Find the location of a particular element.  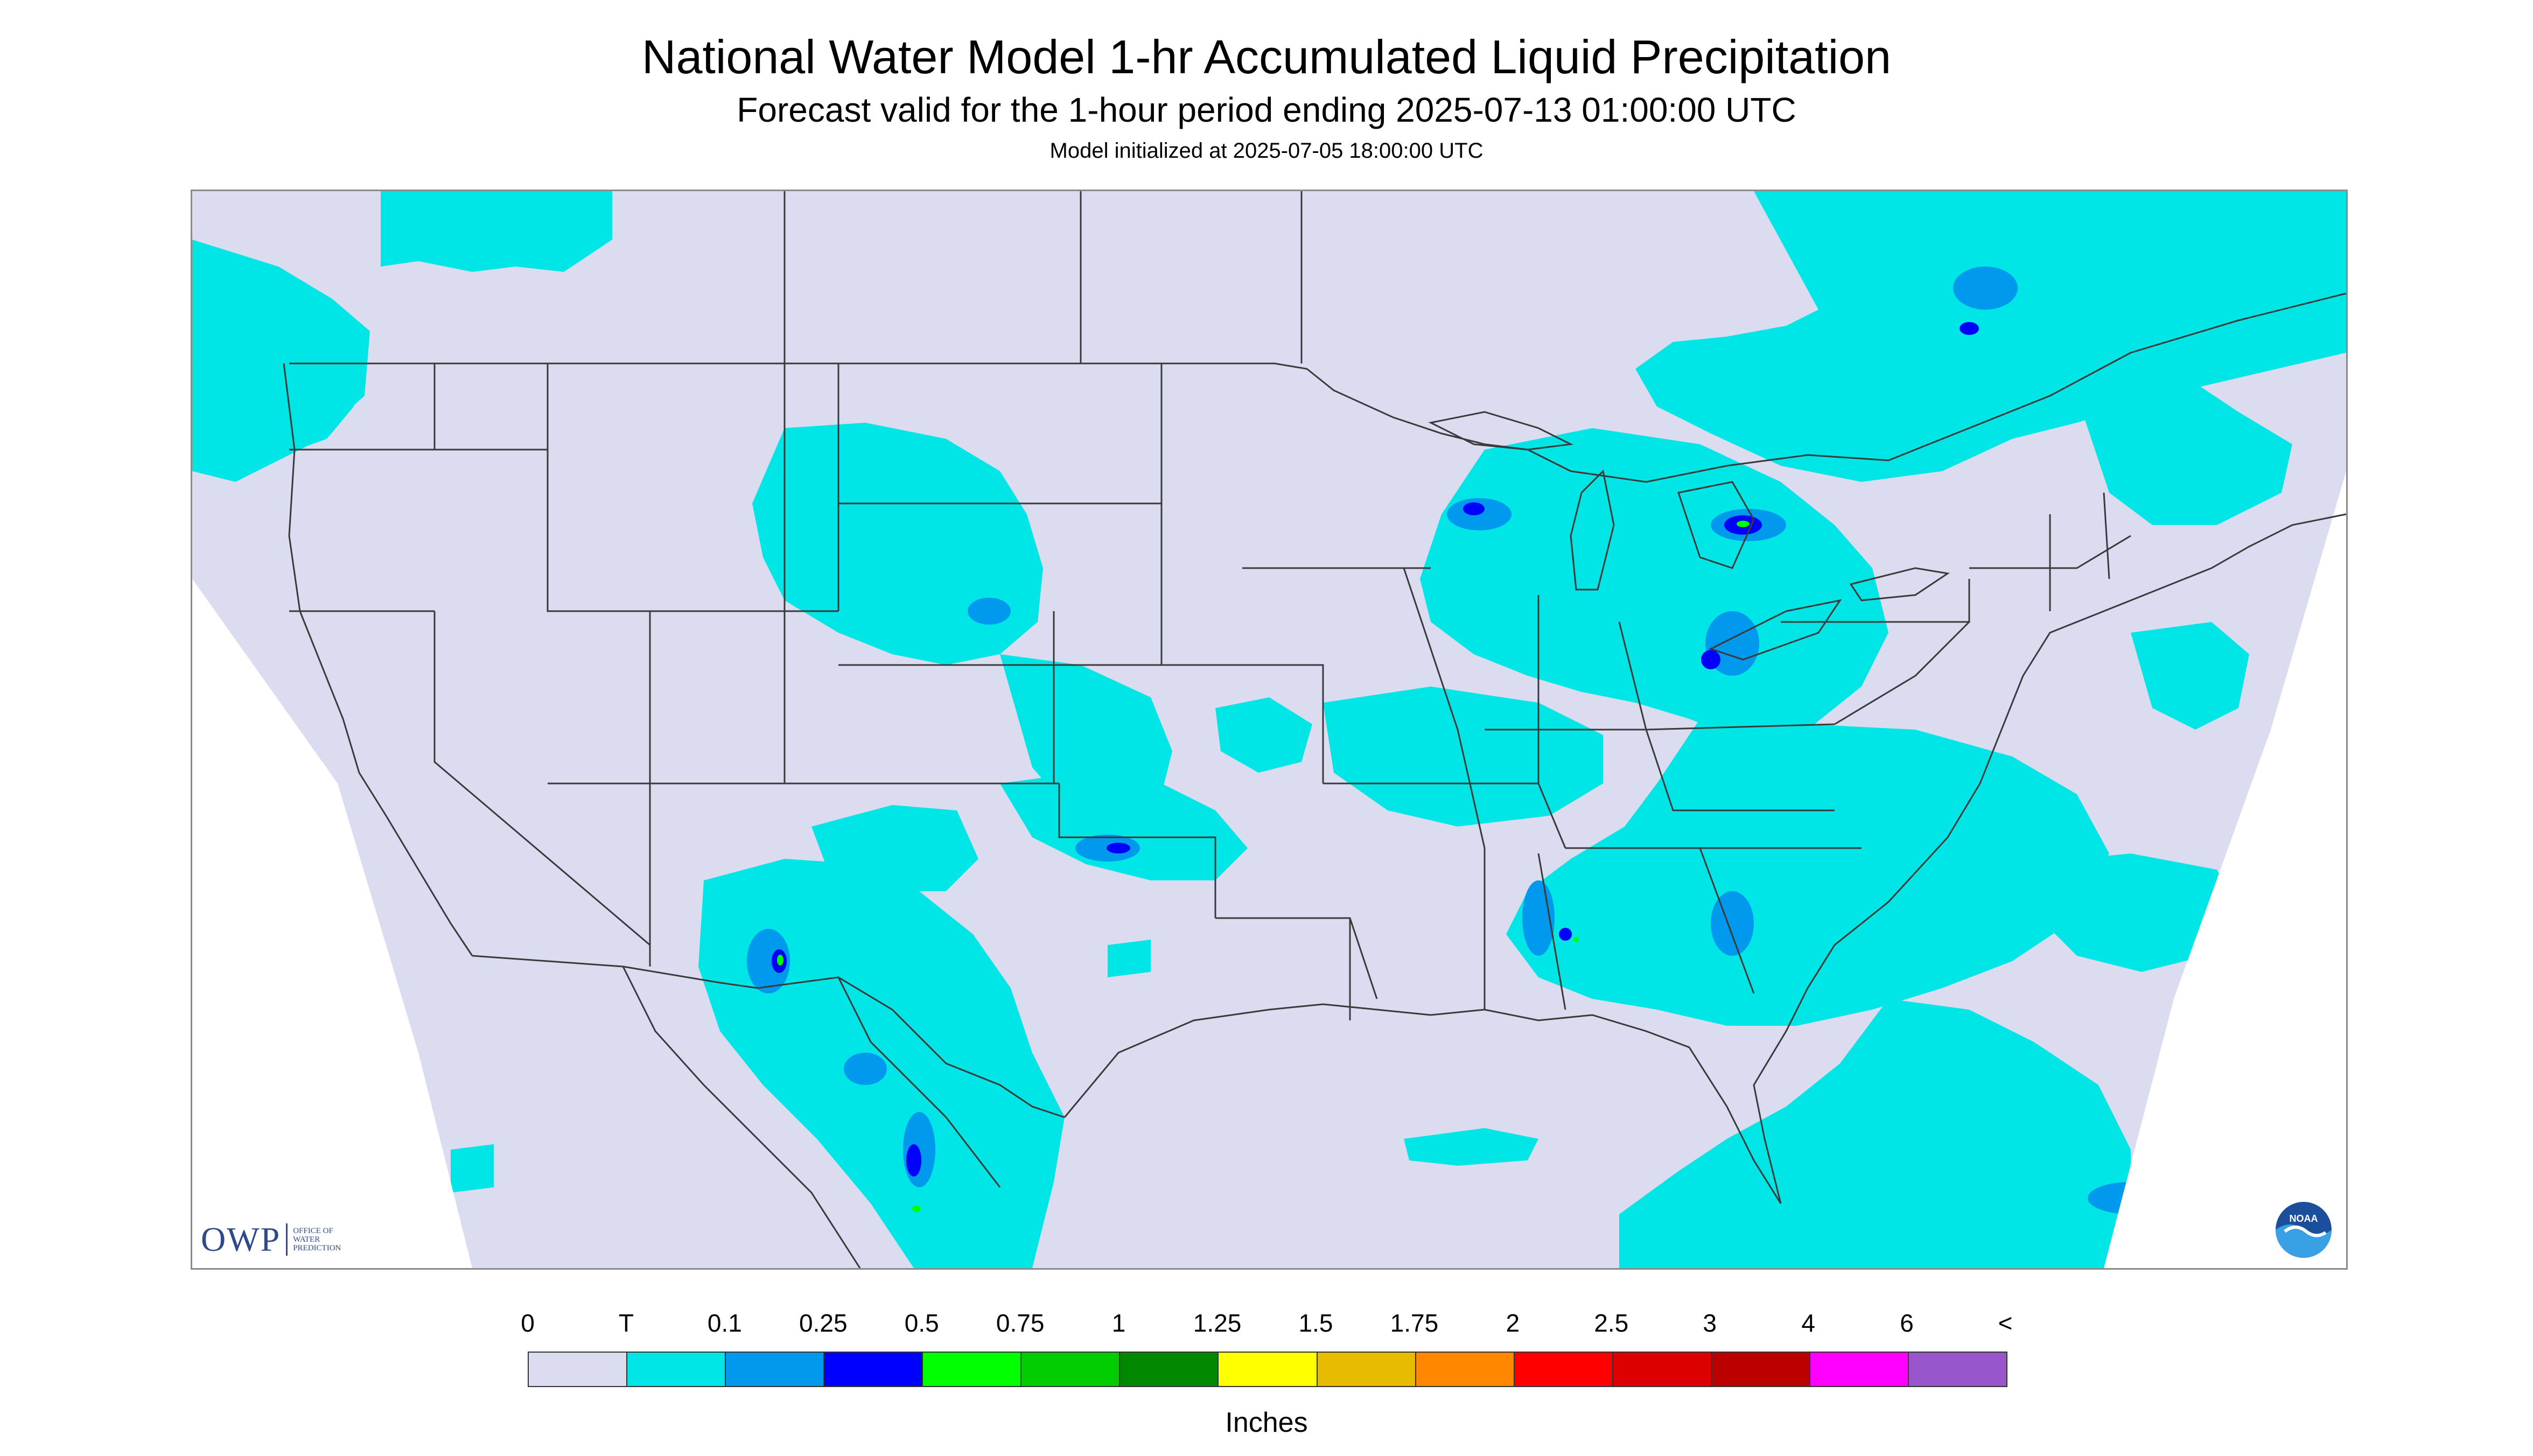

owp-logo-wordmark: OWP is located at coordinates (241, 1239).